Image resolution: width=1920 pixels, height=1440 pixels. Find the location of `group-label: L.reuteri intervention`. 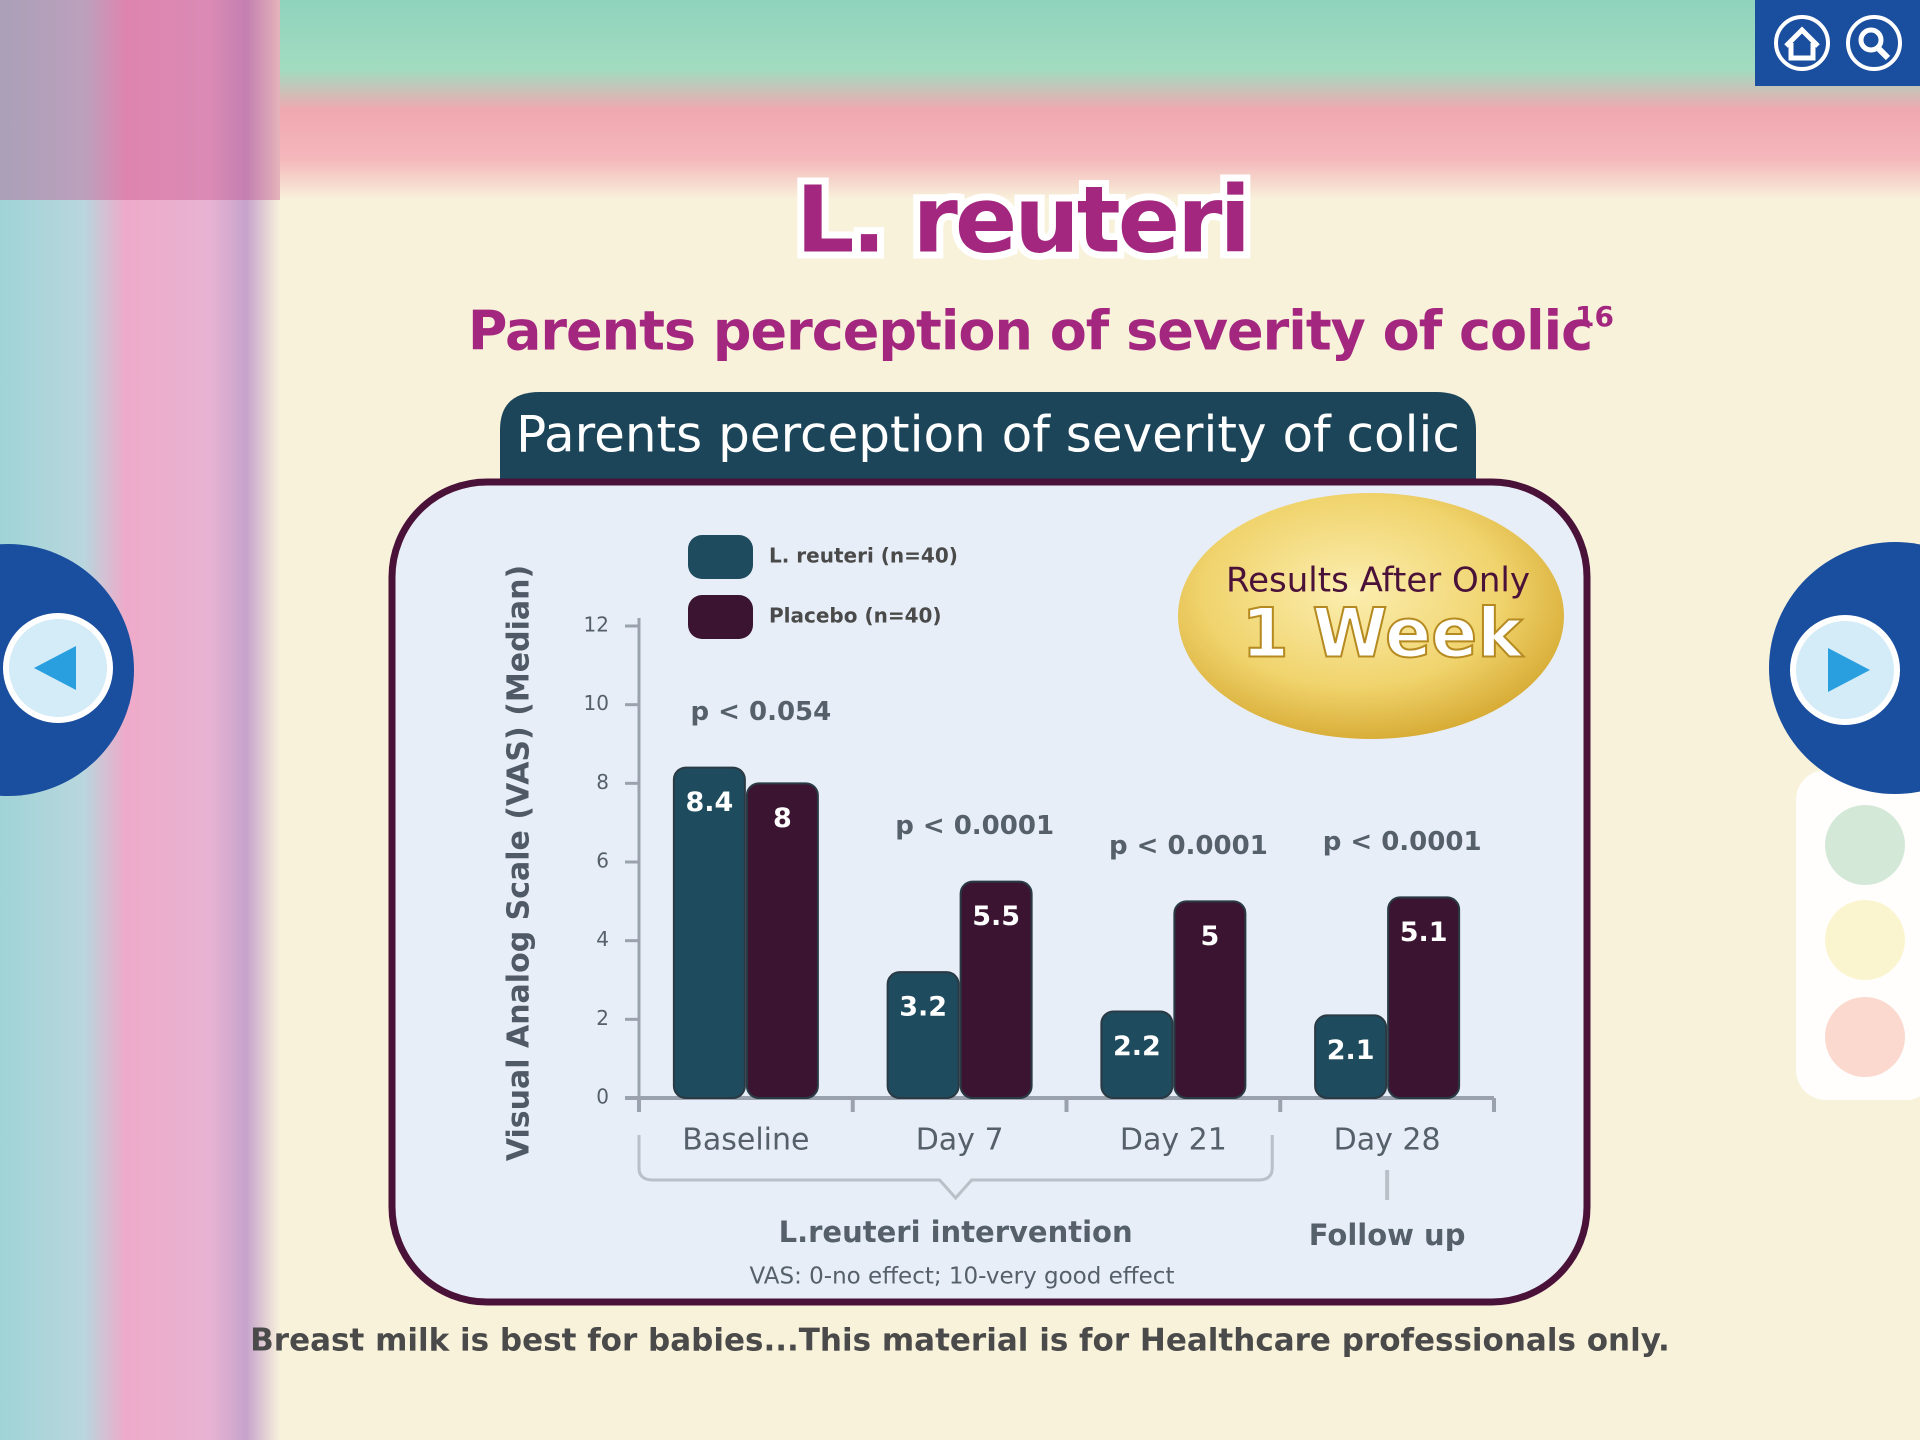

group-label: L.reuteri intervention is located at coordinates (956, 1232).